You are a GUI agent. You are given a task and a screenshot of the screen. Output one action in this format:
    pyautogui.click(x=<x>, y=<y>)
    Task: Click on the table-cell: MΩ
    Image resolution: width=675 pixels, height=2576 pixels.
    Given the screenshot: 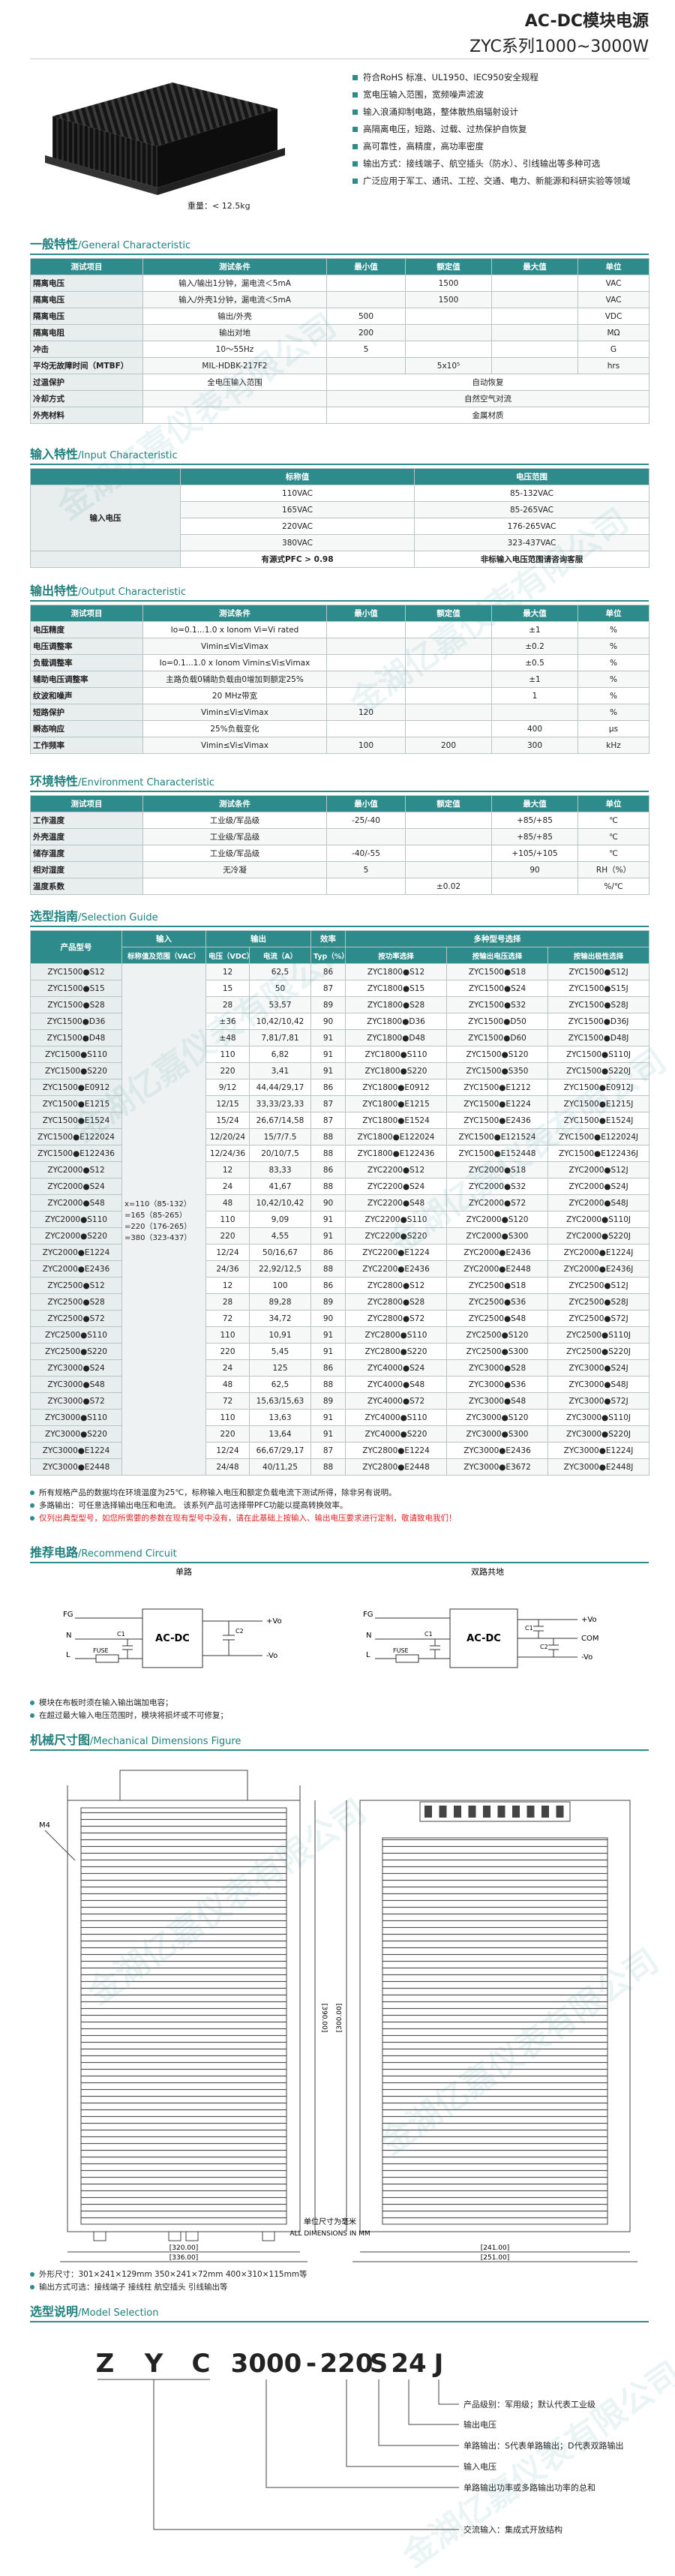 What is the action you would take?
    pyautogui.click(x=614, y=332)
    